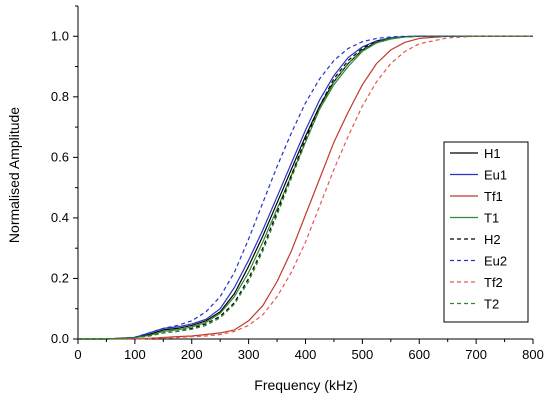 The height and width of the screenshot is (400, 550). Describe the element at coordinates (306, 354) in the screenshot. I see `x-tick-label: 400` at that location.